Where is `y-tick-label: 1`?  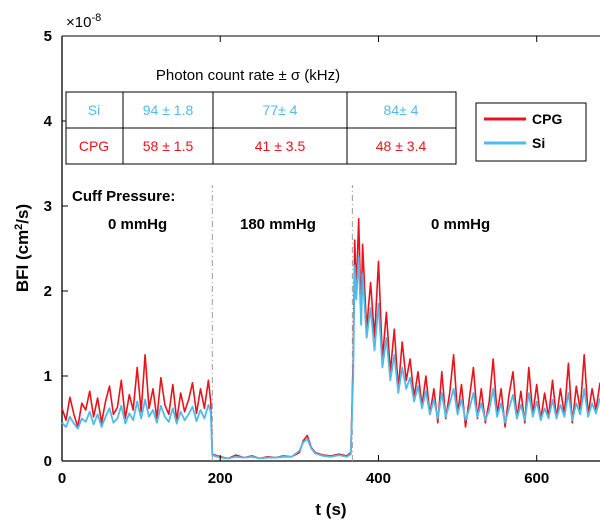 y-tick-label: 1 is located at coordinates (48, 376).